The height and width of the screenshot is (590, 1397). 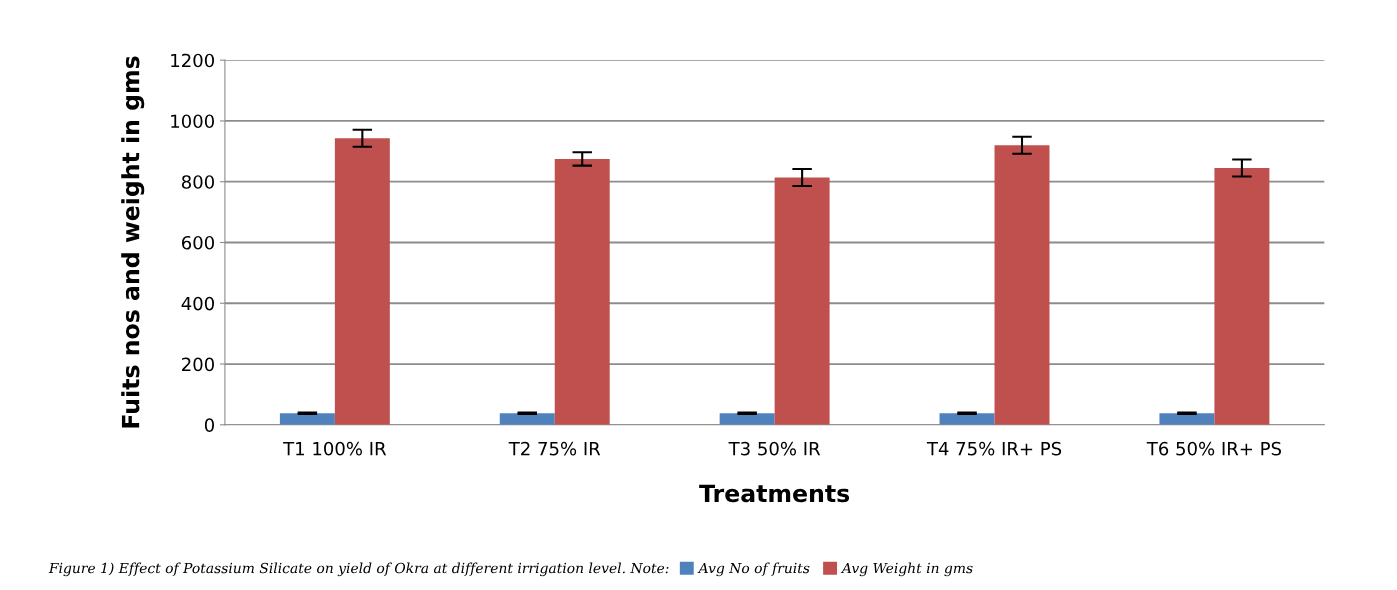 What do you see at coordinates (753, 569) in the screenshot?
I see `legend-label: Avg No of fruits` at bounding box center [753, 569].